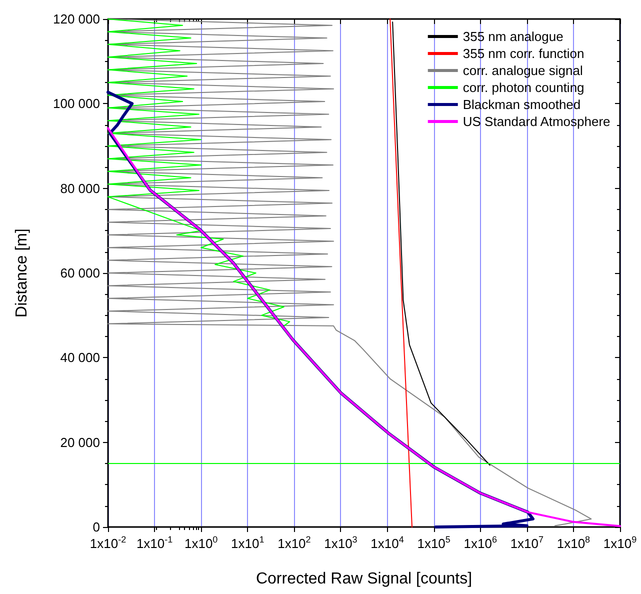 This screenshot has width=641, height=594. Describe the element at coordinates (96, 527) in the screenshot. I see `y-tick-label: 0` at that location.